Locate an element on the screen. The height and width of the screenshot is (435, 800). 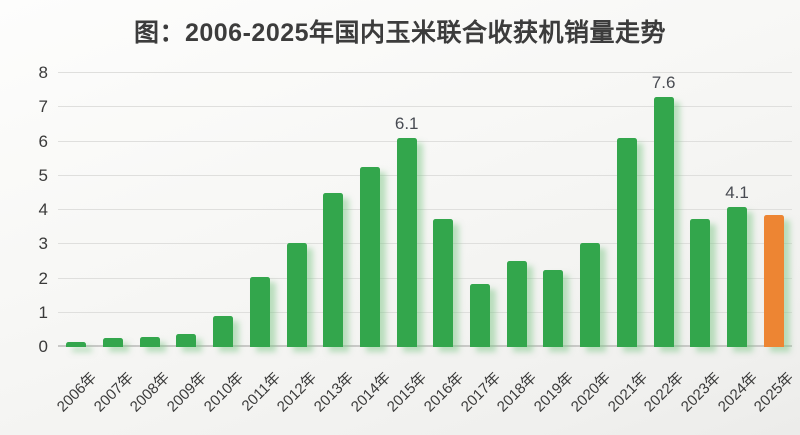
x-tick-label: 2013年 is located at coordinates (333, 392).